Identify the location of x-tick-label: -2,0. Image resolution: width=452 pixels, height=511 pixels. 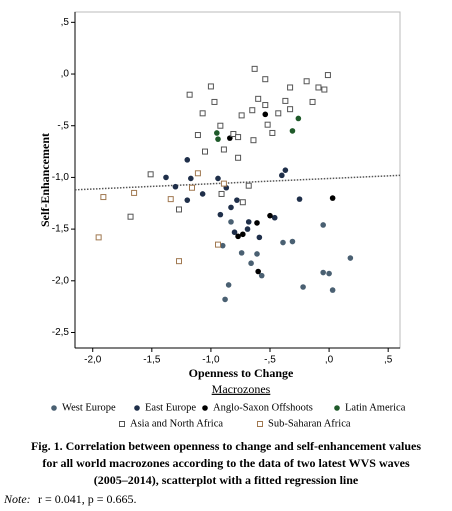
(93, 360).